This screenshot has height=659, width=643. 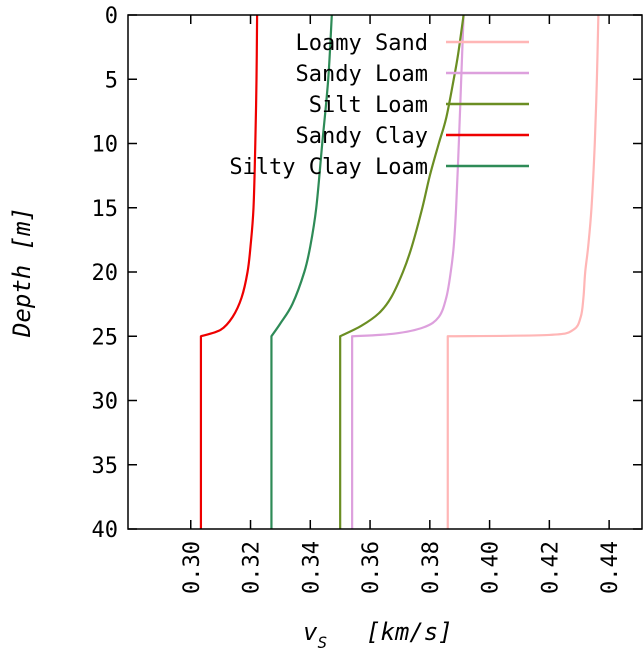 I want to click on y-tick-label: 40, so click(x=105, y=530).